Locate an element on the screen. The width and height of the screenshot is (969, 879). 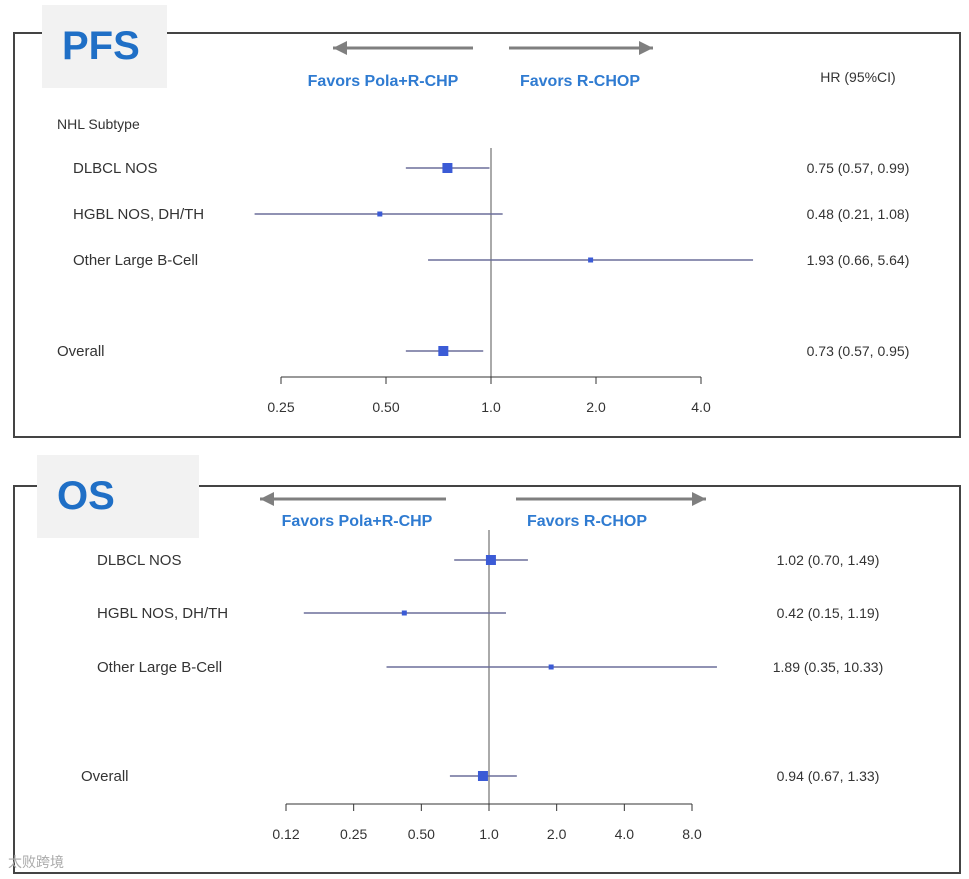
pfs-row-label: DLBCL NOS is located at coordinates (115, 168).